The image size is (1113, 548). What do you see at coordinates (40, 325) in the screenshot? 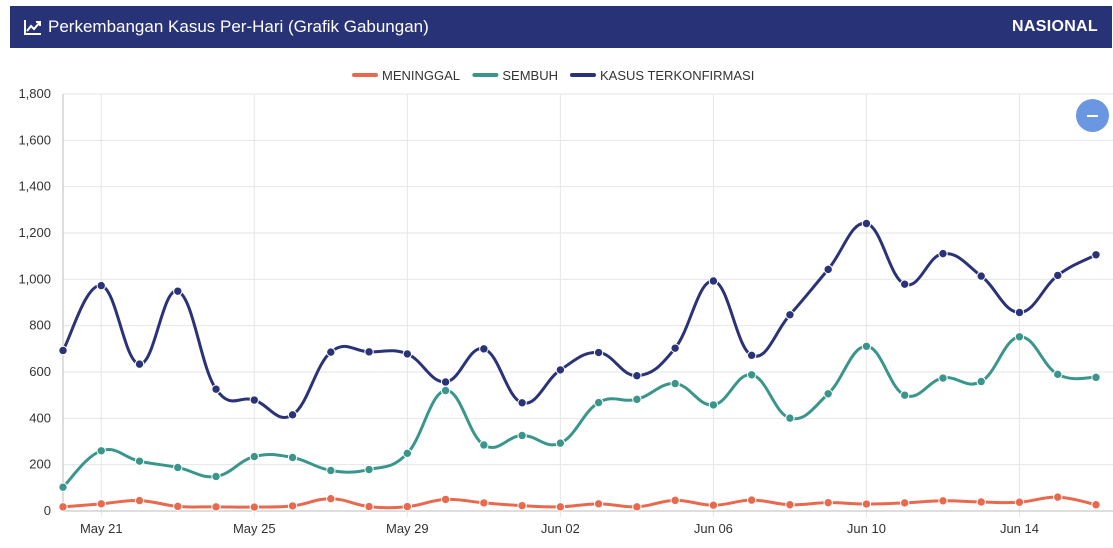
I see `y-tick-label: 800` at bounding box center [40, 325].